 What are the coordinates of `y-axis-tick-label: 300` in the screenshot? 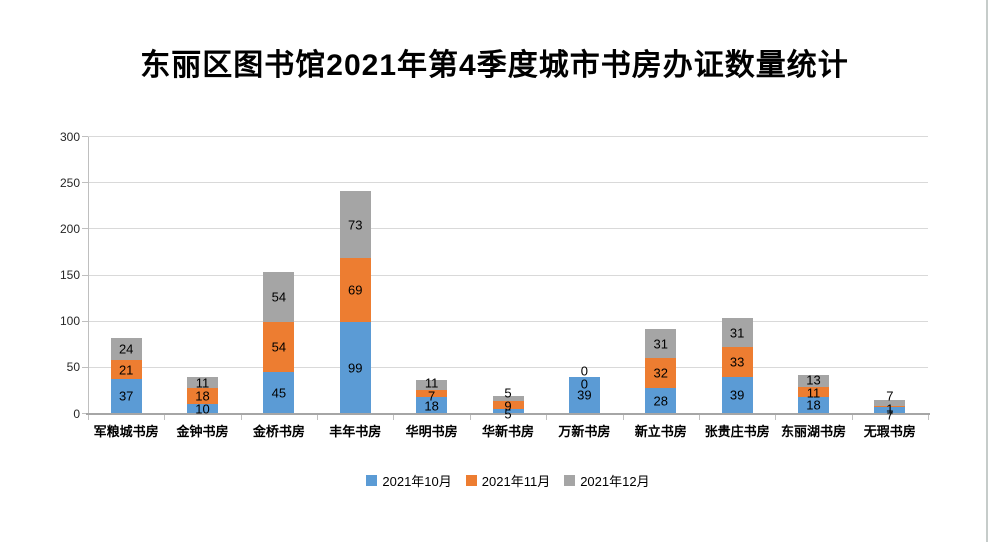 It's located at (69, 136).